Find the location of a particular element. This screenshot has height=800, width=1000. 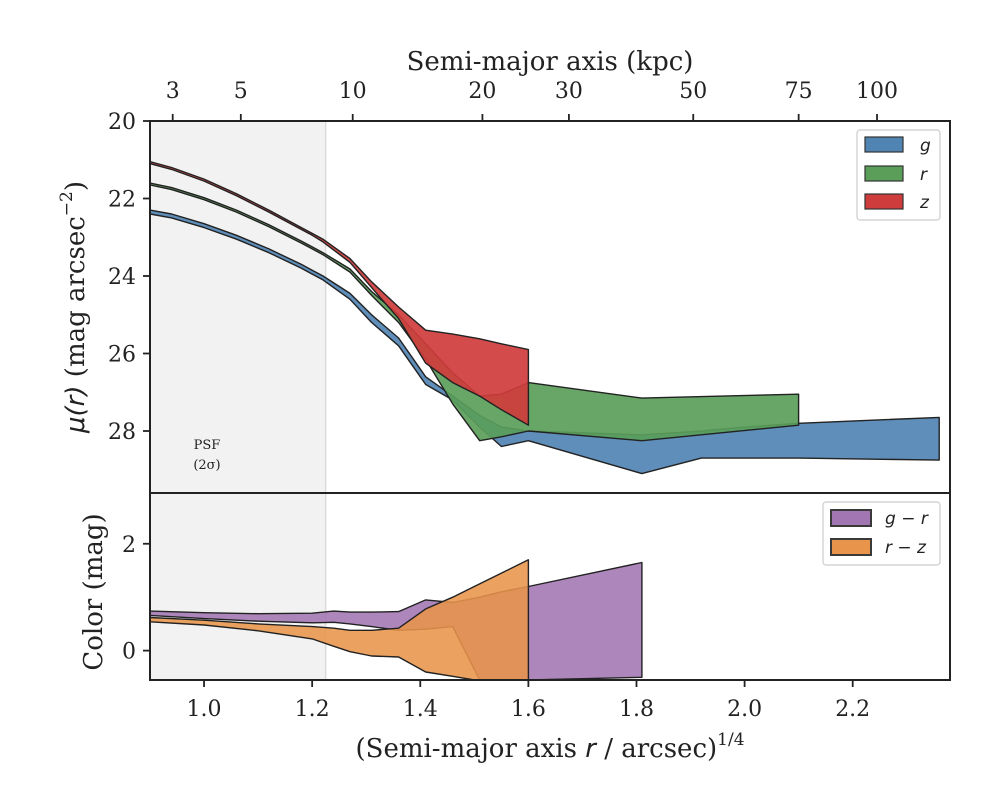

top-x-tick-label: 75 is located at coordinates (799, 91).